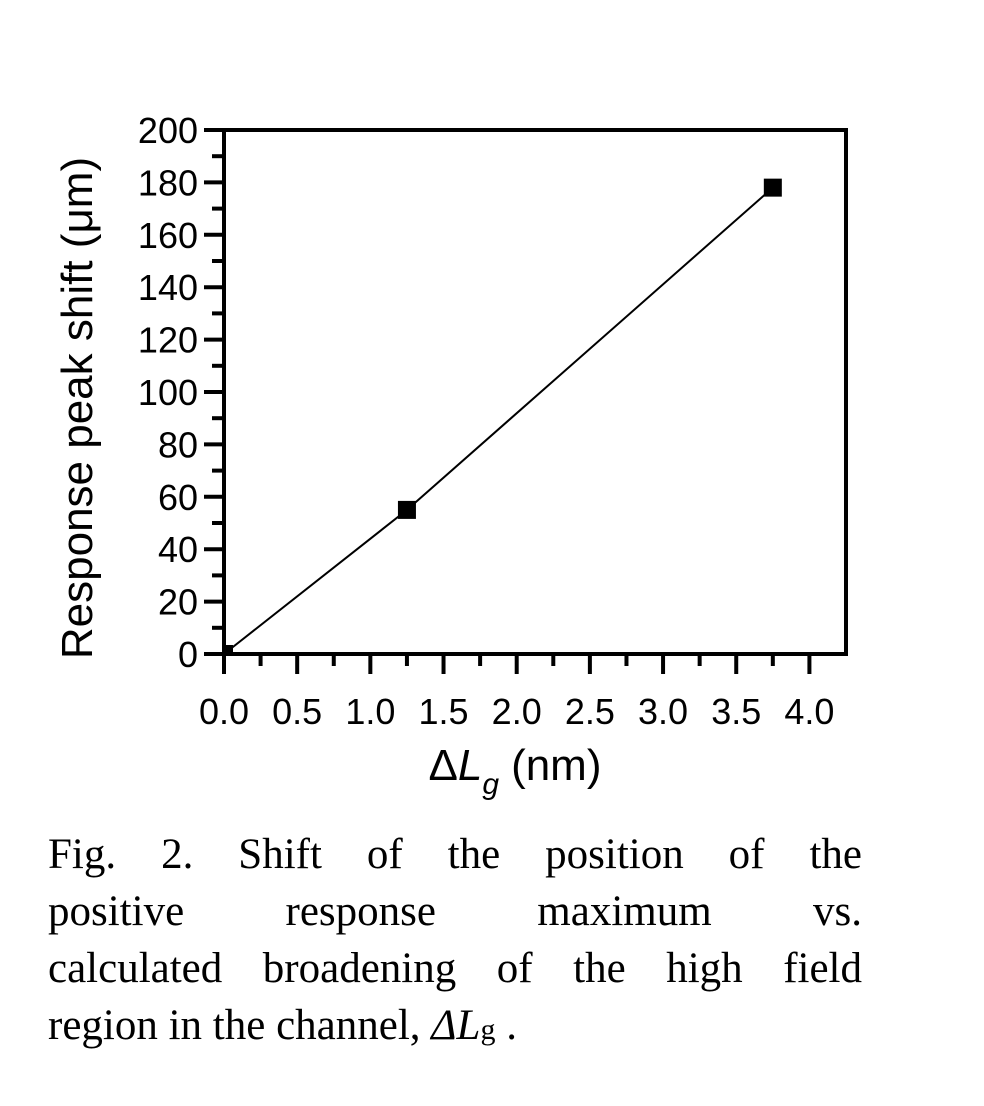 This screenshot has height=1106, width=984. What do you see at coordinates (455, 911) in the screenshot?
I see `caption-line: positive response maximum vs.` at bounding box center [455, 911].